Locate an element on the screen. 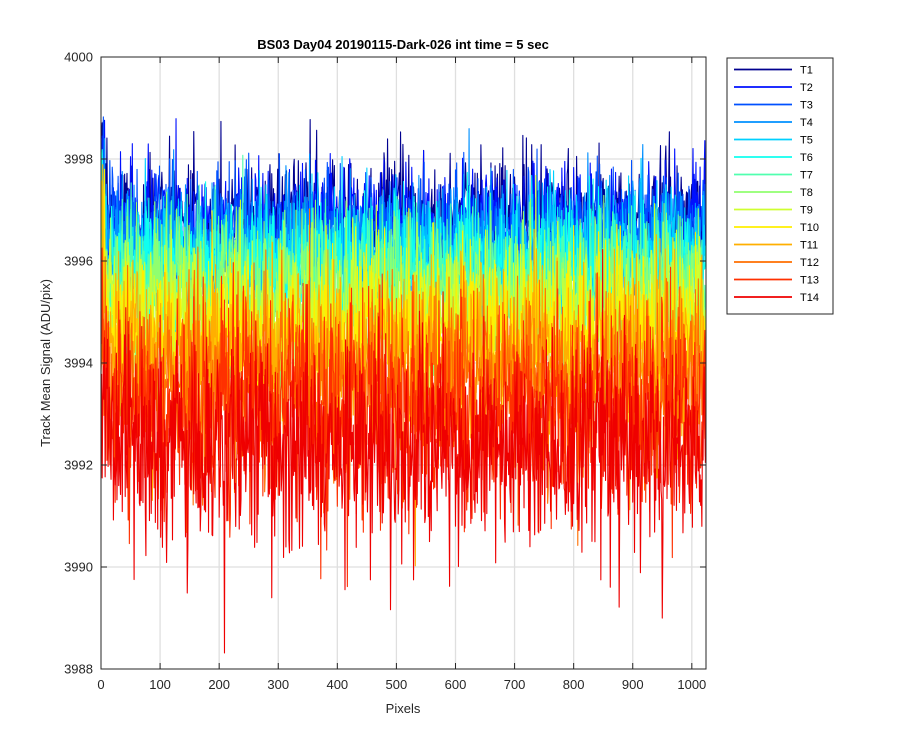 The width and height of the screenshot is (900, 750). x-tick-label: 500 is located at coordinates (397, 684).